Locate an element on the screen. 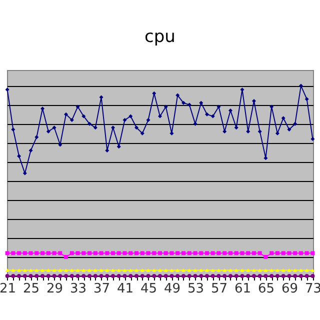  x-tick-label: 41 is located at coordinates (125, 289).